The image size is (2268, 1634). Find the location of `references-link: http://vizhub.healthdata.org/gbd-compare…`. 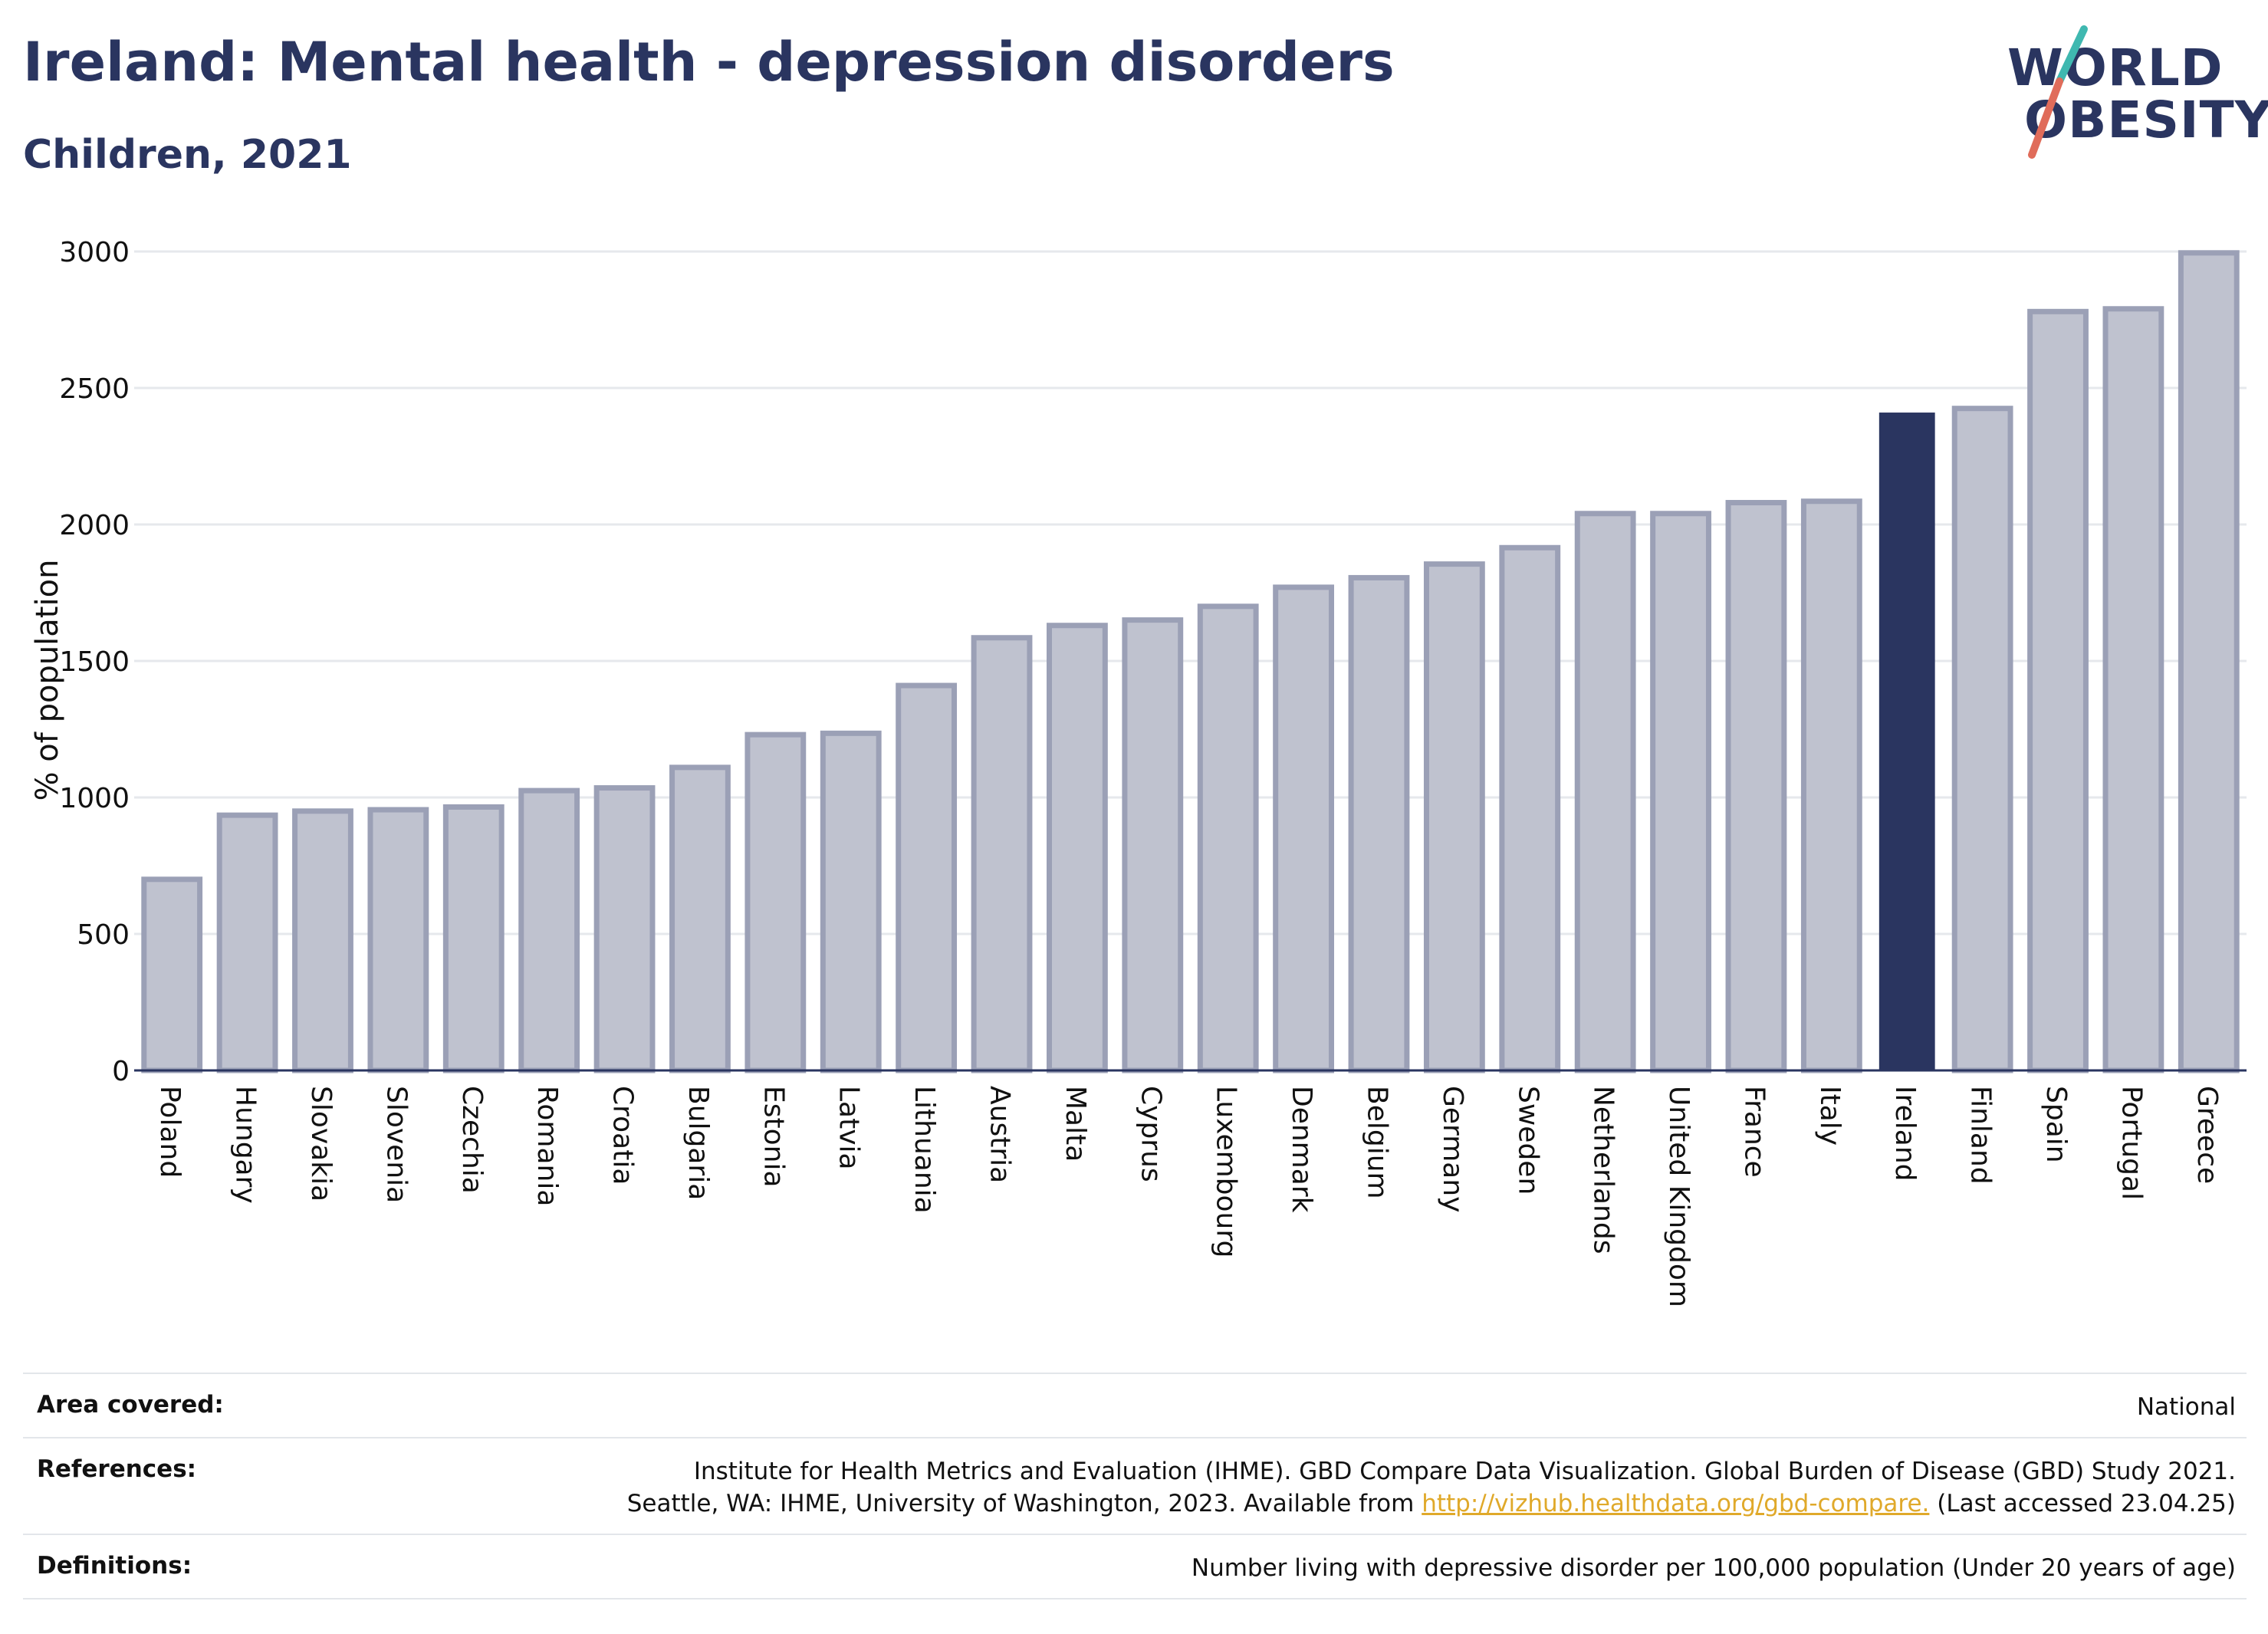

references-link: http://vizhub.healthdata.org/gbd-compare… is located at coordinates (1676, 1504).